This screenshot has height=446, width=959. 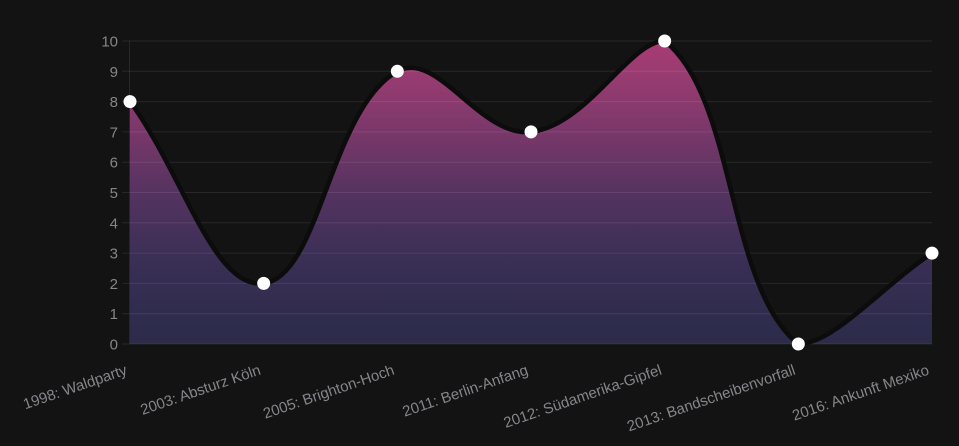 I want to click on y-tick-label: 8, so click(x=114, y=102).